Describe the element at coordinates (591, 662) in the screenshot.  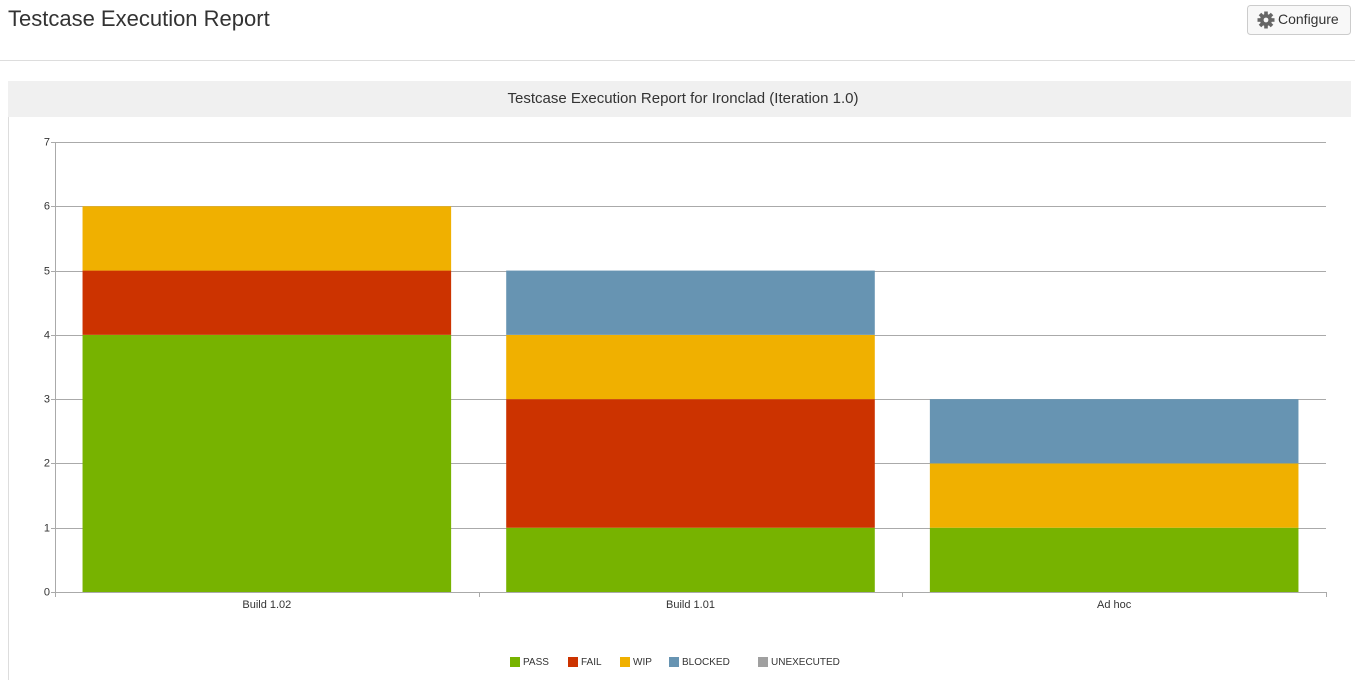
I see `legend-label: FAIL` at that location.